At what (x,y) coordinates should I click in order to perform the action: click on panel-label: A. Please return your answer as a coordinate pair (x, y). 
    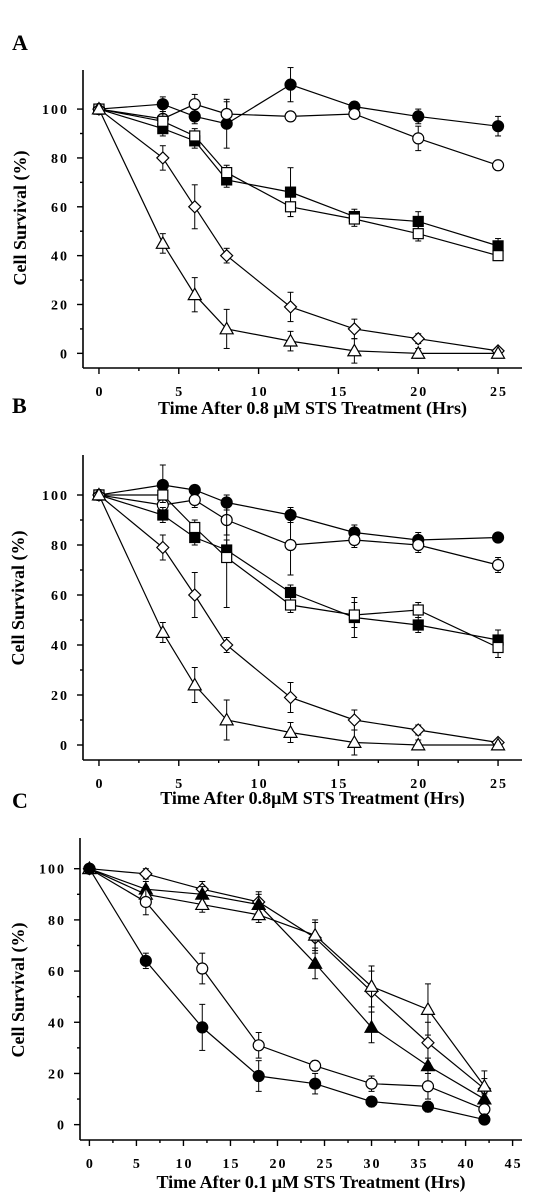
    Looking at the image, I should click on (20, 42).